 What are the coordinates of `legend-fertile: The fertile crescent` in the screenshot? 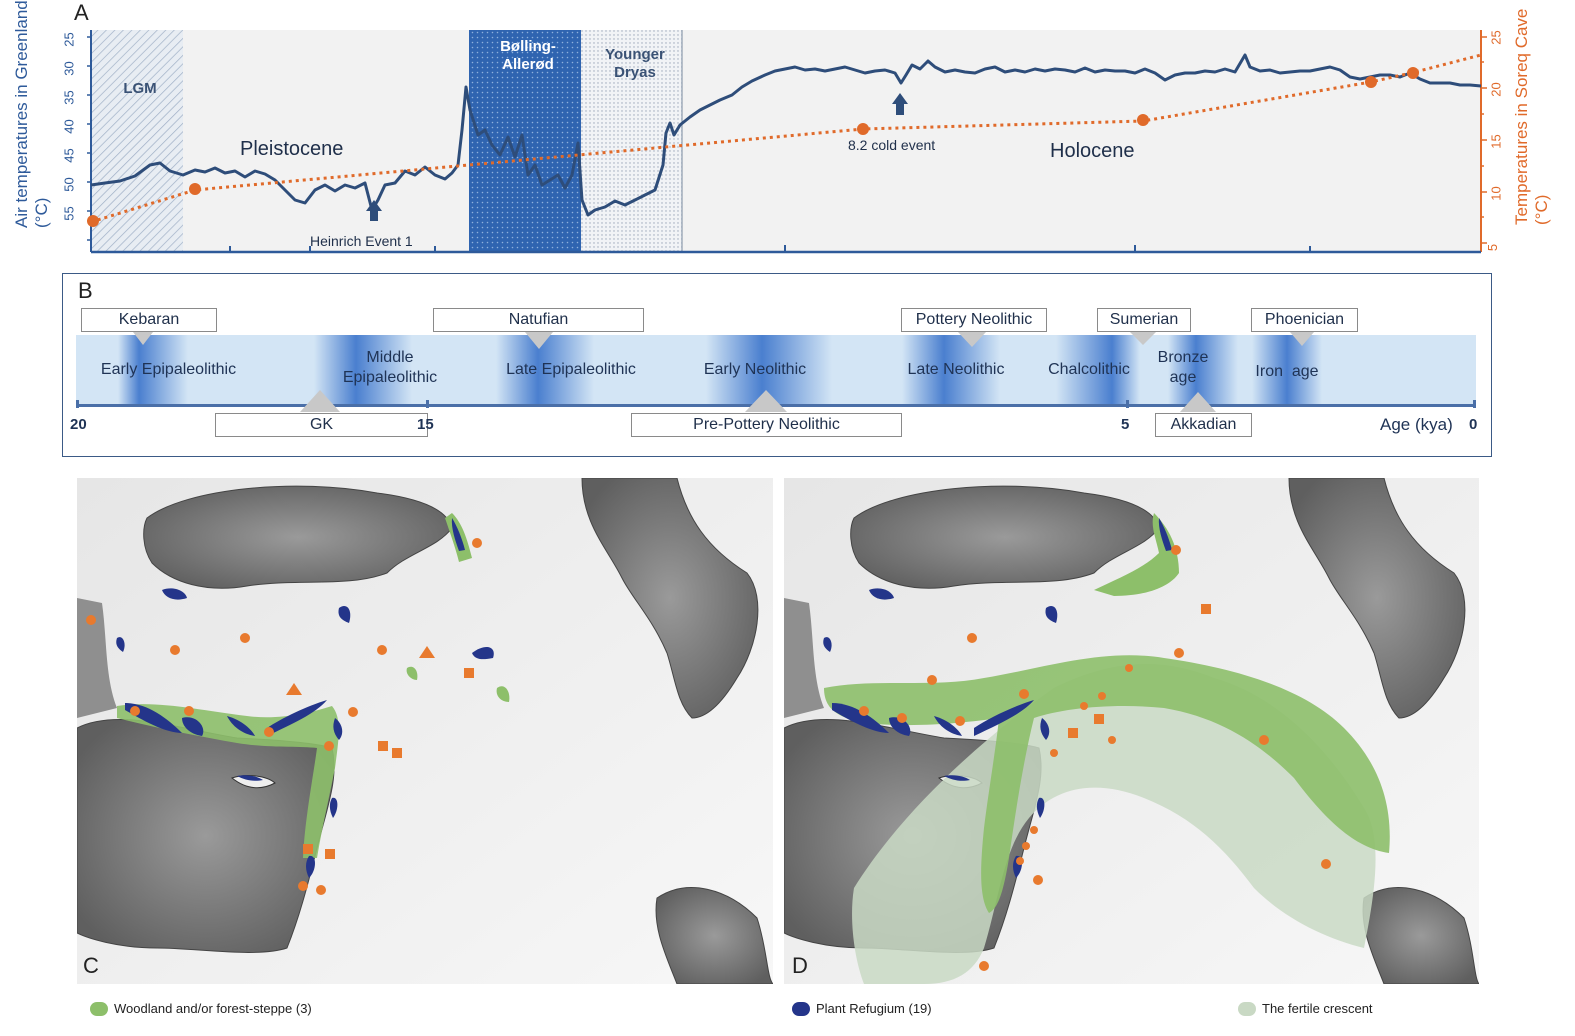 It's located at (1305, 1008).